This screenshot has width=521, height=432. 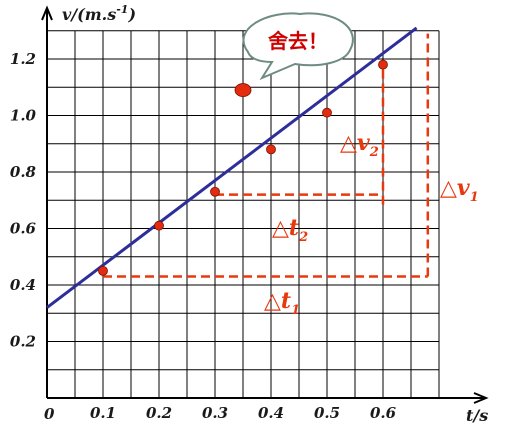 I want to click on discard-callout: 舍去！, so click(x=298, y=46).